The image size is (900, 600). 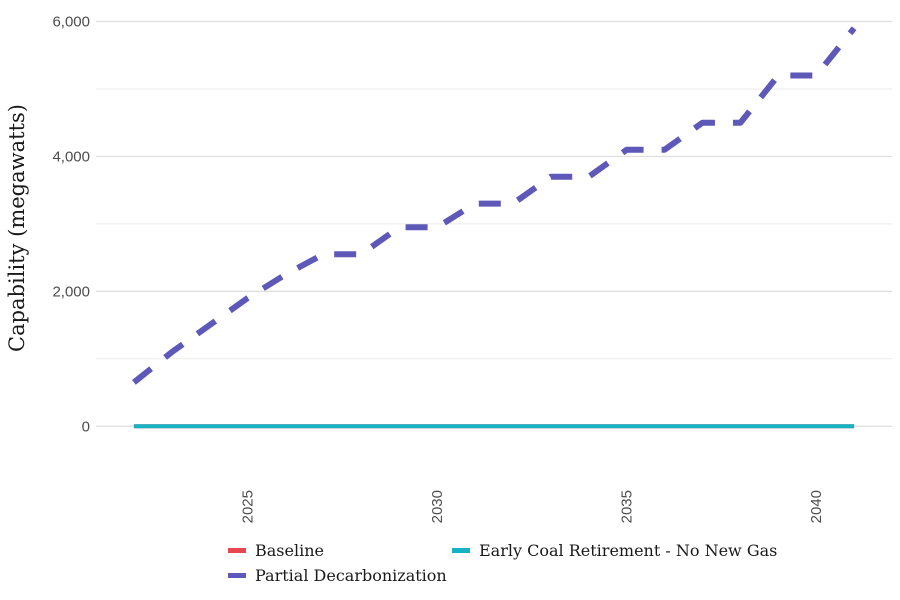 I want to click on legend-item-baseline: Baseline, so click(x=276, y=550).